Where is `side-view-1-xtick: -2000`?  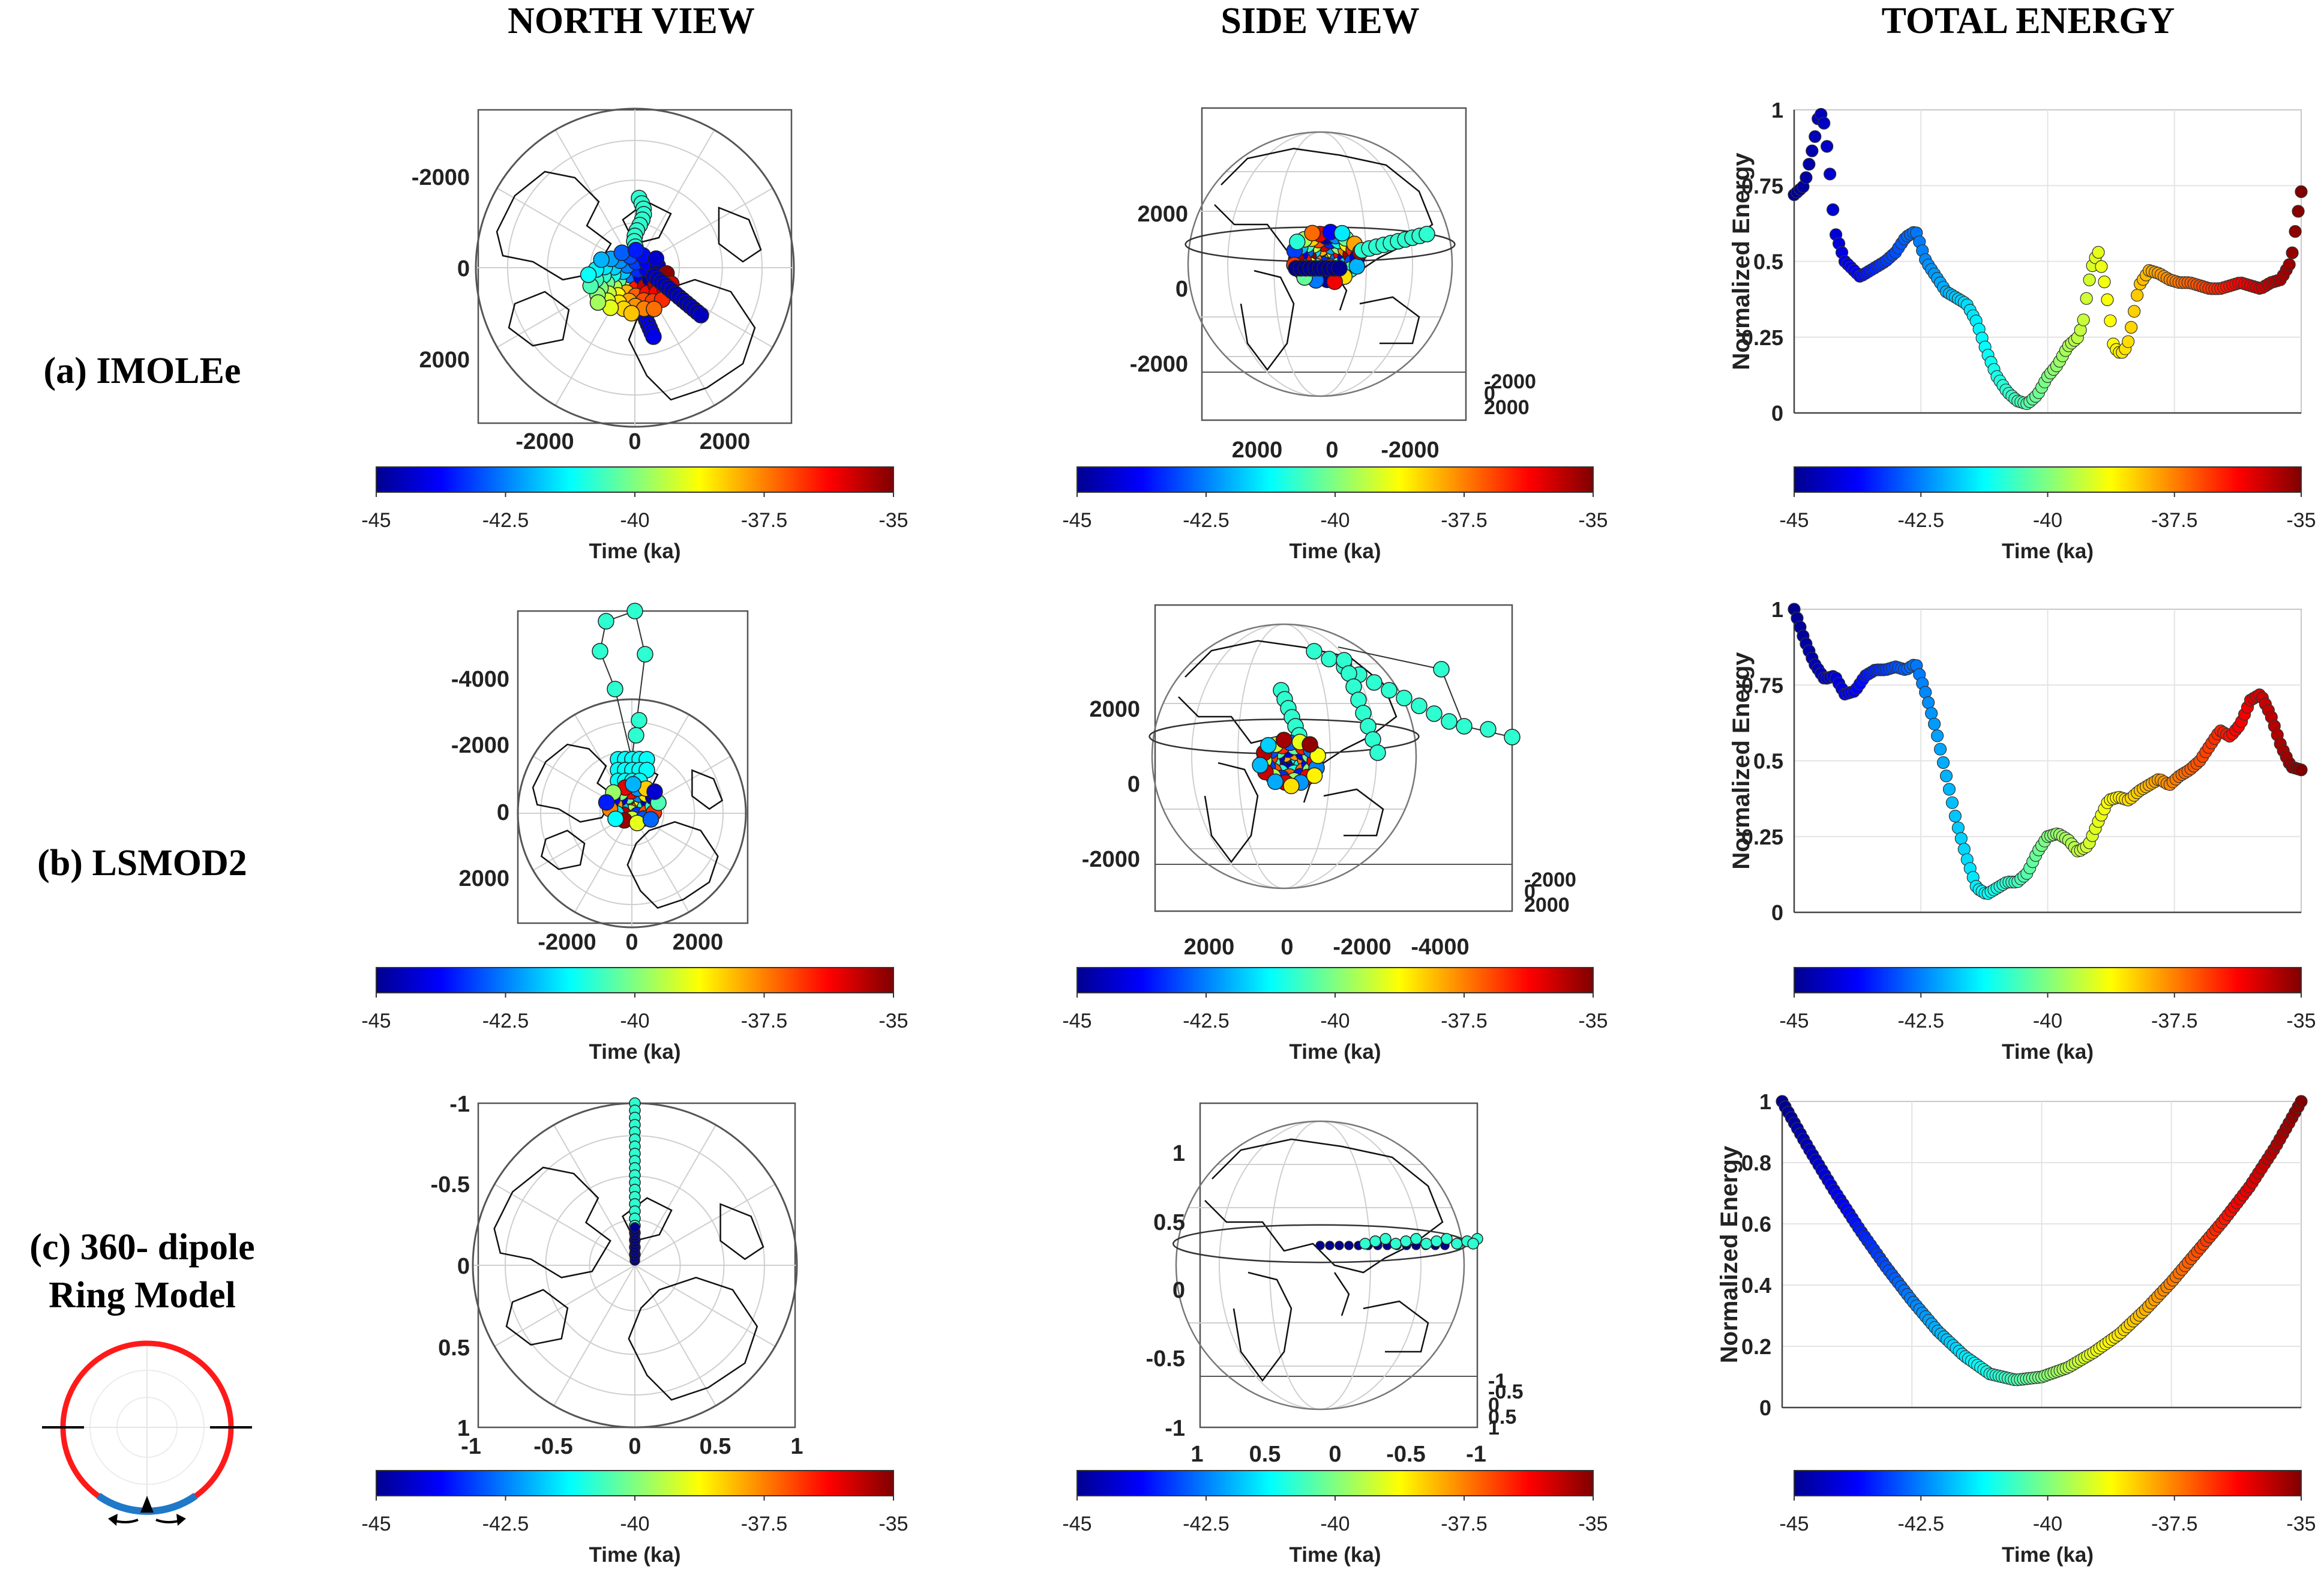
side-view-1-xtick: -2000 is located at coordinates (1410, 450).